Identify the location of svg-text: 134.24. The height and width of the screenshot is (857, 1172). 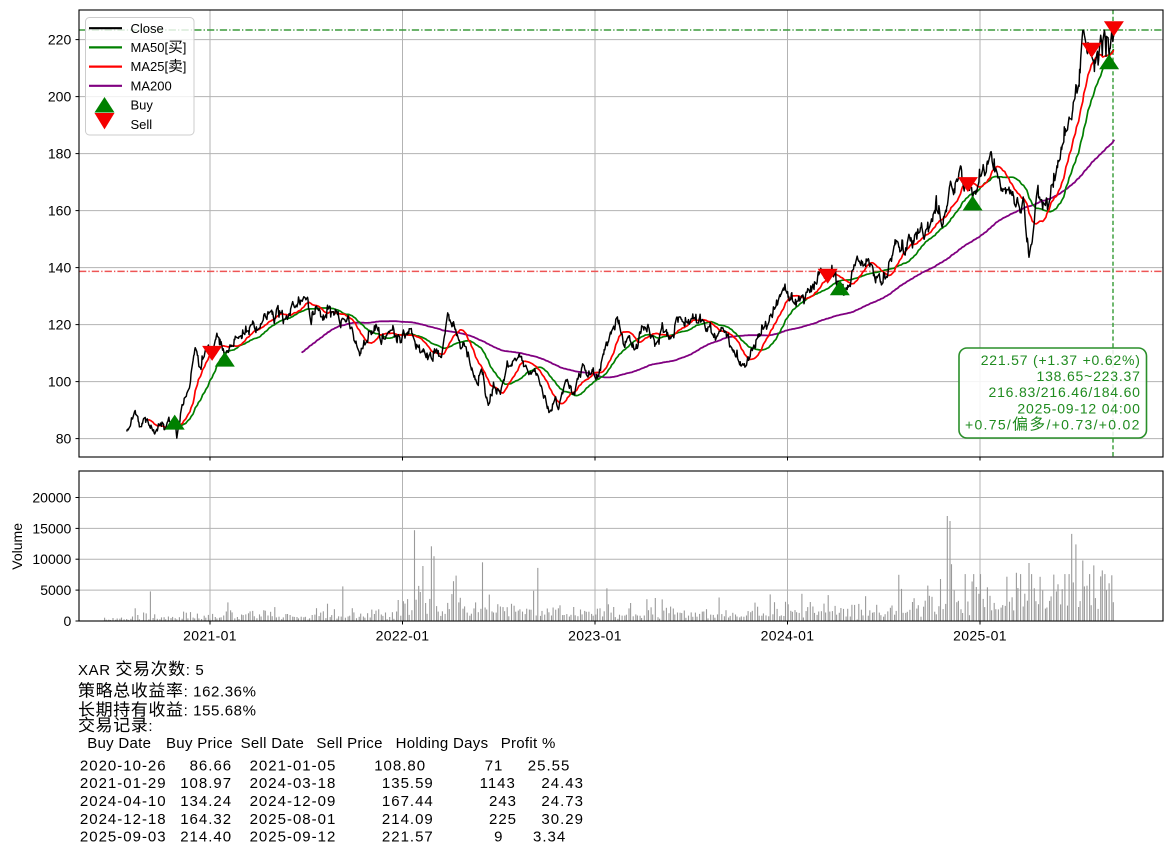
(206, 801).